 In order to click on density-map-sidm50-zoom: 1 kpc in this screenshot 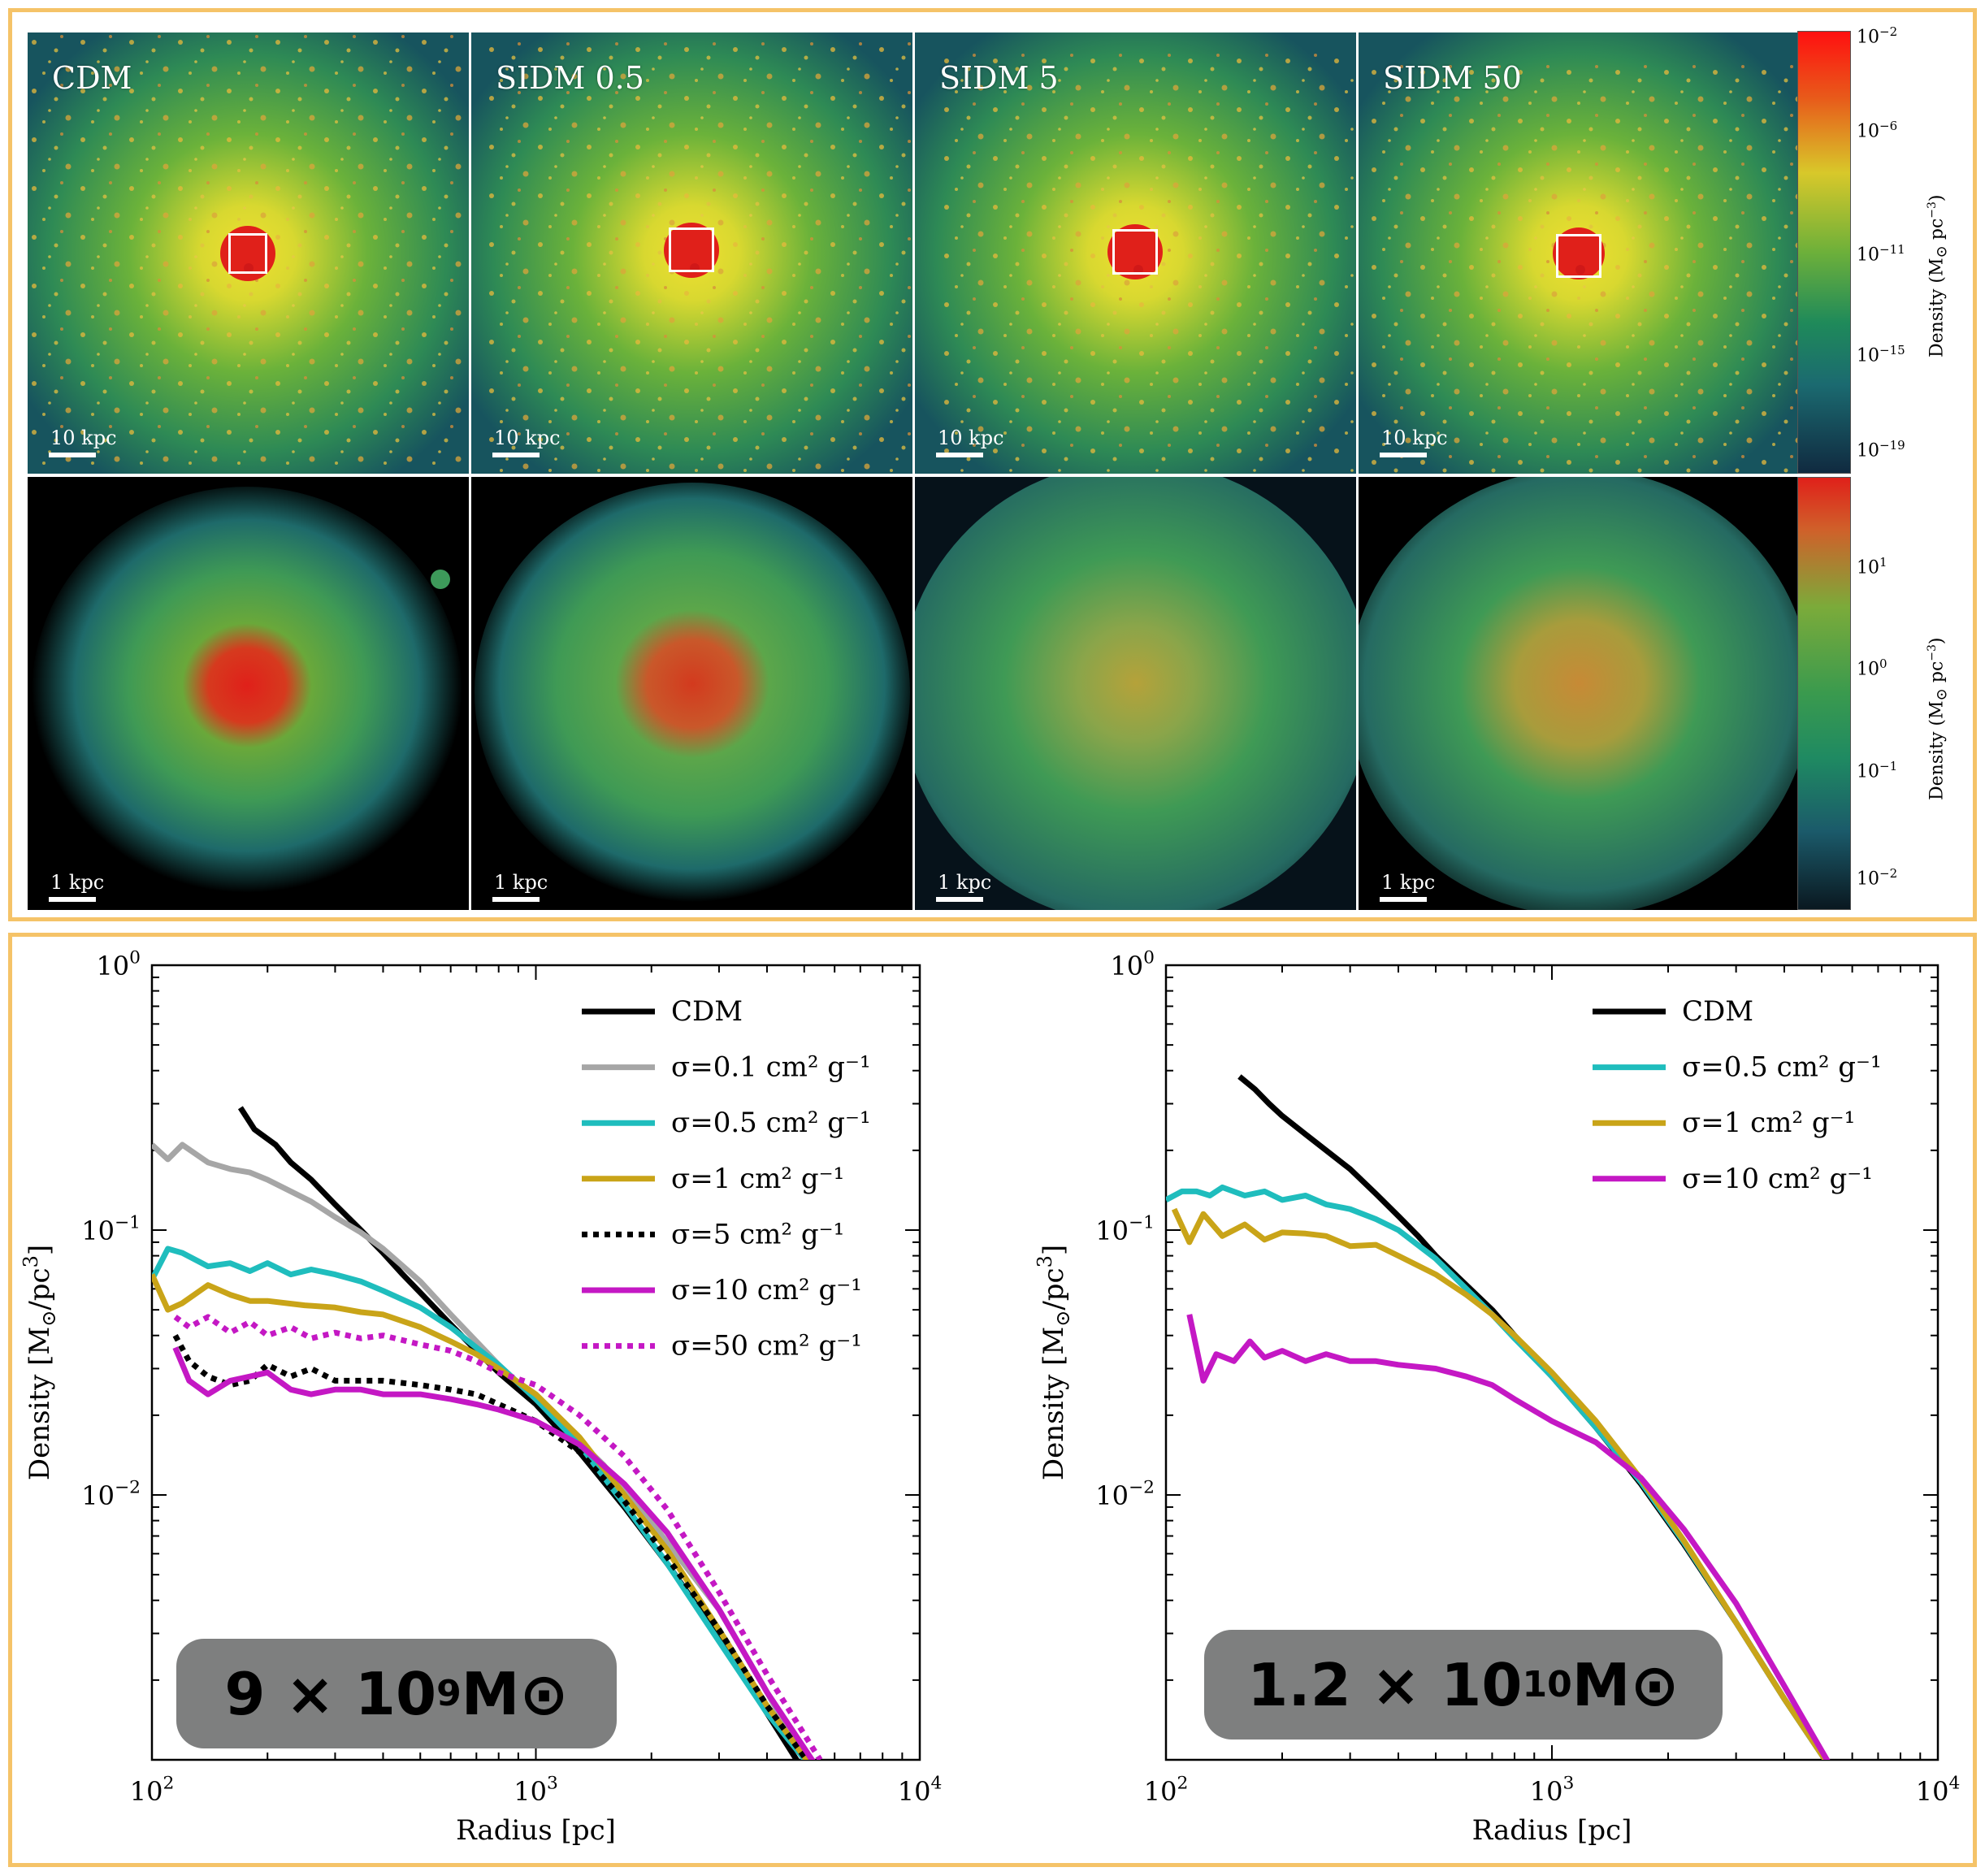, I will do `click(1579, 698)`.